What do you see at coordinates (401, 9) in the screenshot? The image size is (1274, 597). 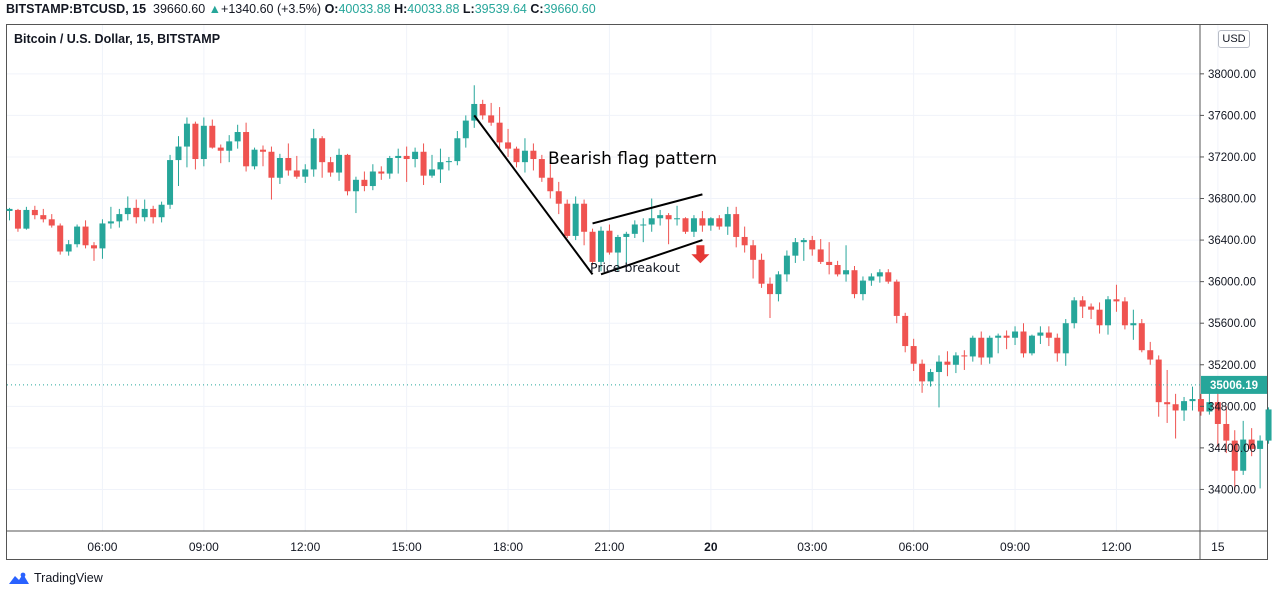 I see `high-label: H:` at bounding box center [401, 9].